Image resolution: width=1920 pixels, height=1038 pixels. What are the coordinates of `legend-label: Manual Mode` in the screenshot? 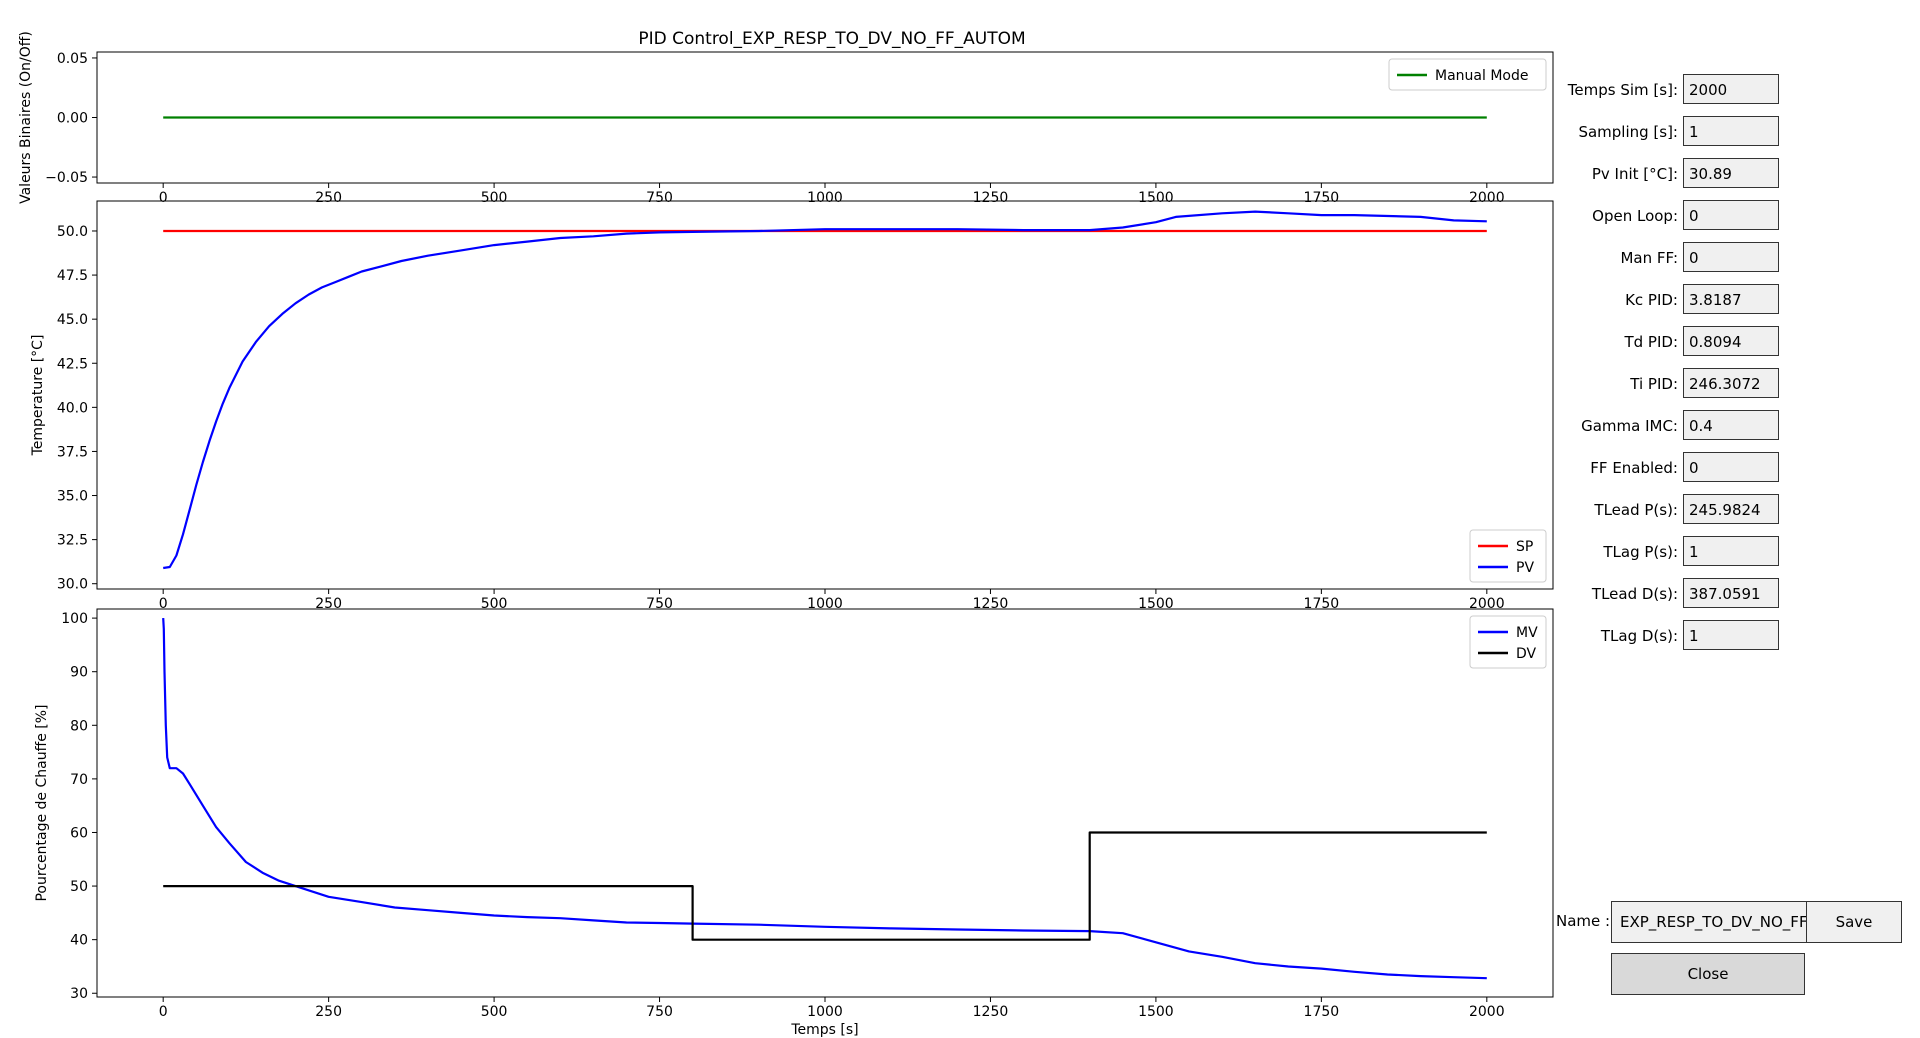 It's located at (1481, 76).